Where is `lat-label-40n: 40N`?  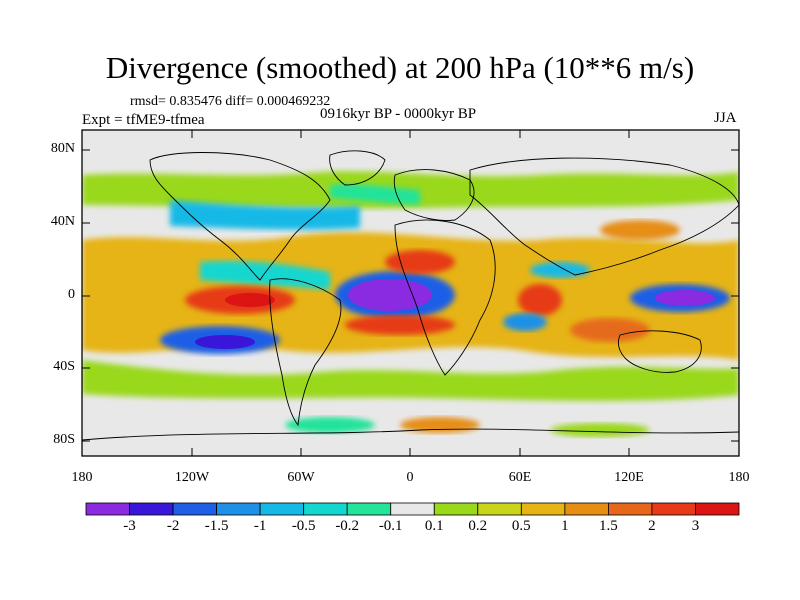
lat-label-40n: 40N is located at coordinates (62, 221).